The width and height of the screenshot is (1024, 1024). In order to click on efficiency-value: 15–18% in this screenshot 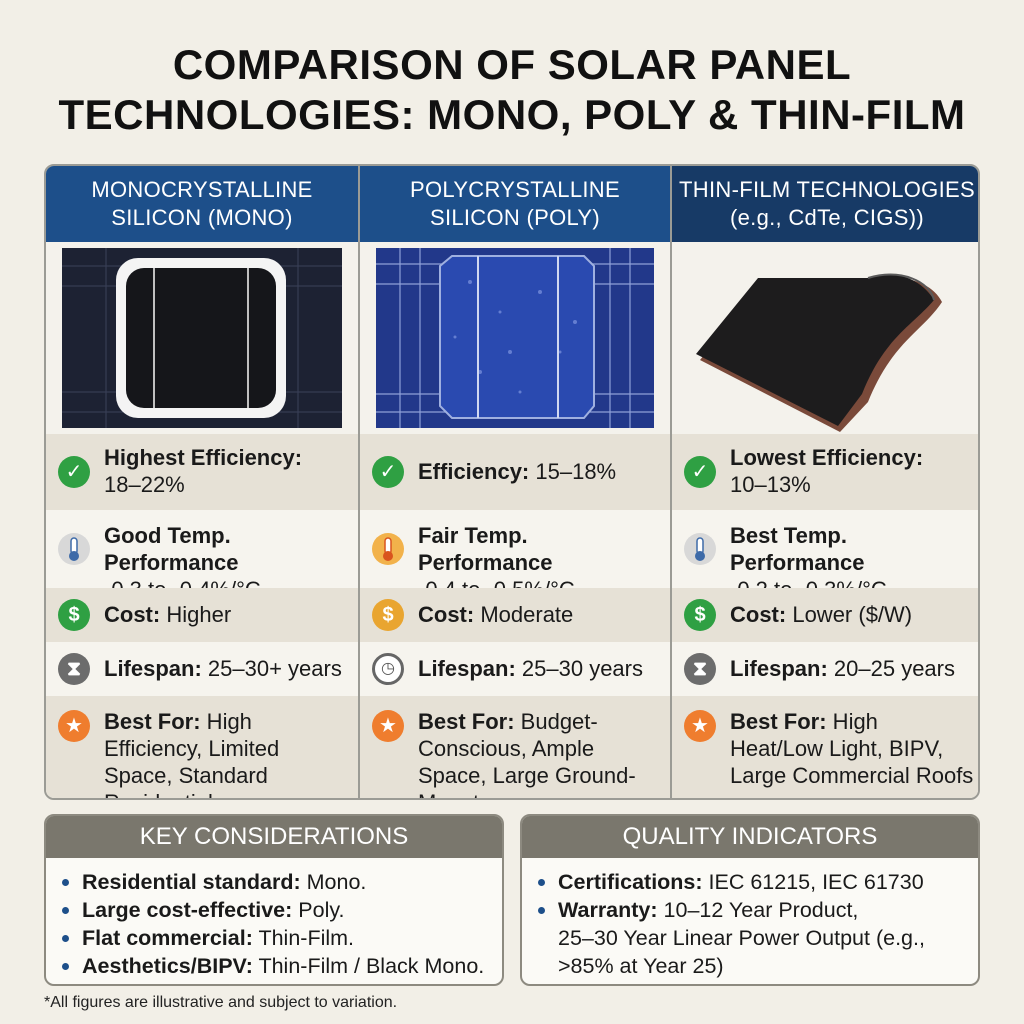, I will do `click(573, 471)`.